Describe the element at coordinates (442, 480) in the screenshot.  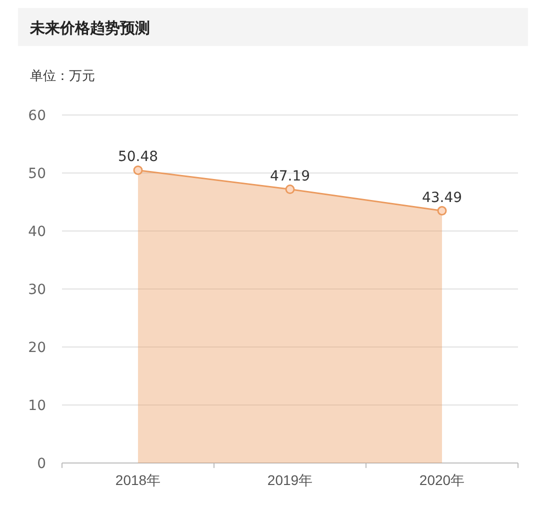
I see `x-tick-label: 2020年` at that location.